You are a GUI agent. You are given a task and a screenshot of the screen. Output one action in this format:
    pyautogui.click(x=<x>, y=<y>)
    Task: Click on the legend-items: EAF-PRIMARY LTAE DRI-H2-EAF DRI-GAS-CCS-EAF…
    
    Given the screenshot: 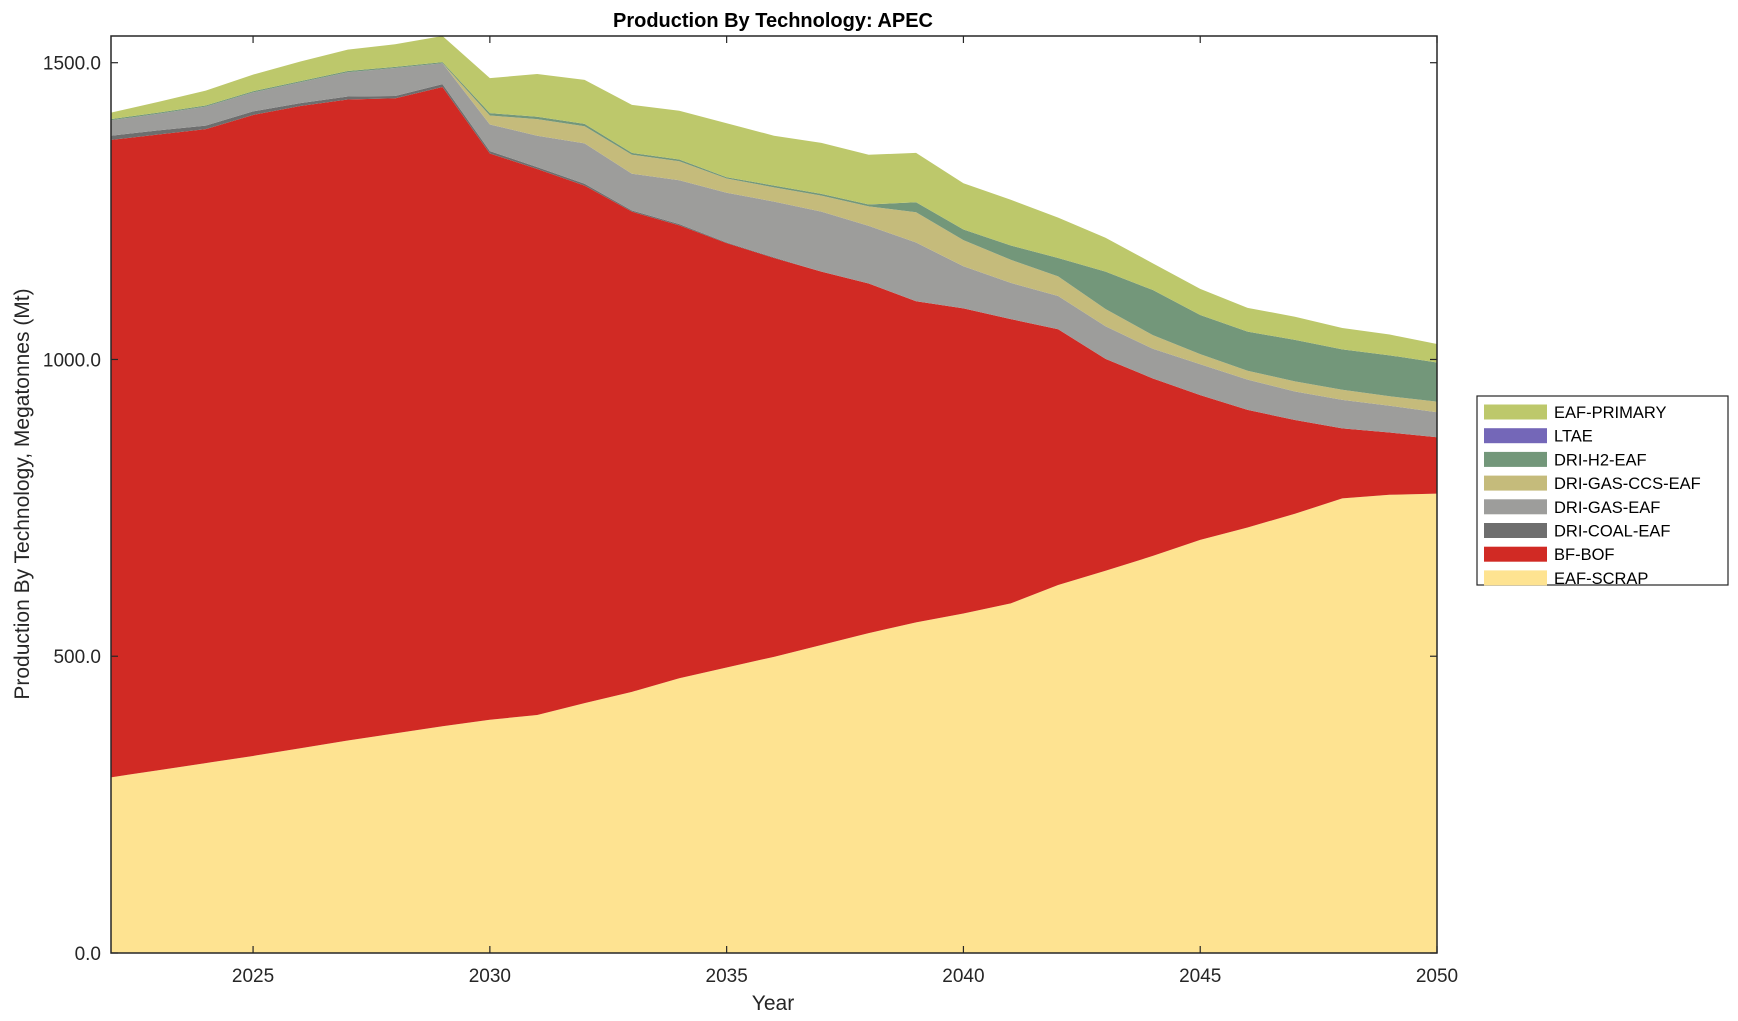 What is the action you would take?
    pyautogui.click(x=1592, y=496)
    